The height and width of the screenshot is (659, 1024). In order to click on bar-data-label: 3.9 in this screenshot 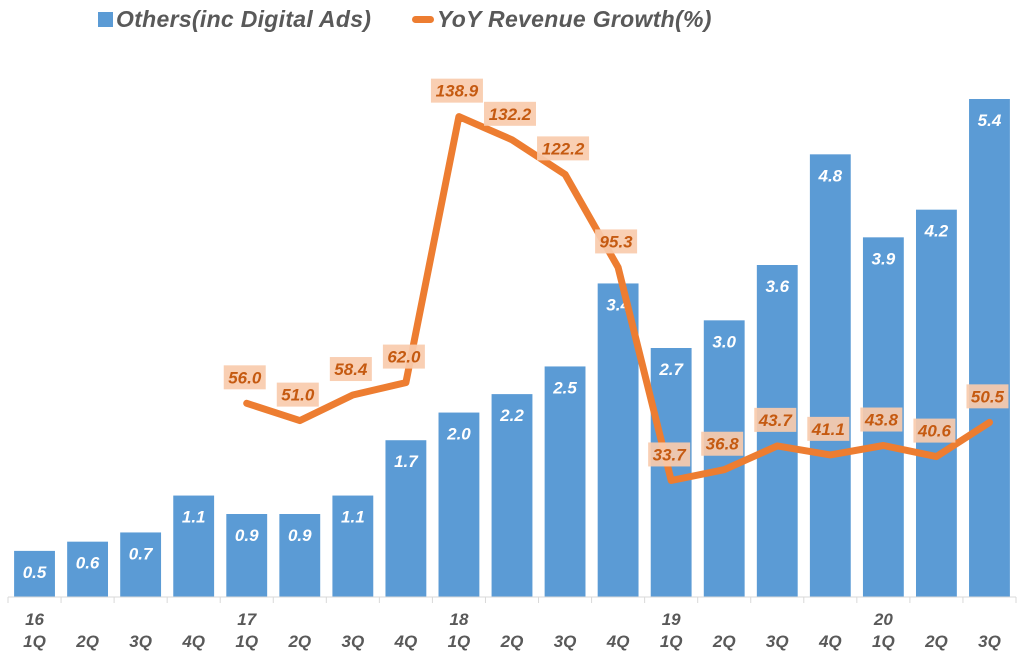, I will do `click(884, 258)`.